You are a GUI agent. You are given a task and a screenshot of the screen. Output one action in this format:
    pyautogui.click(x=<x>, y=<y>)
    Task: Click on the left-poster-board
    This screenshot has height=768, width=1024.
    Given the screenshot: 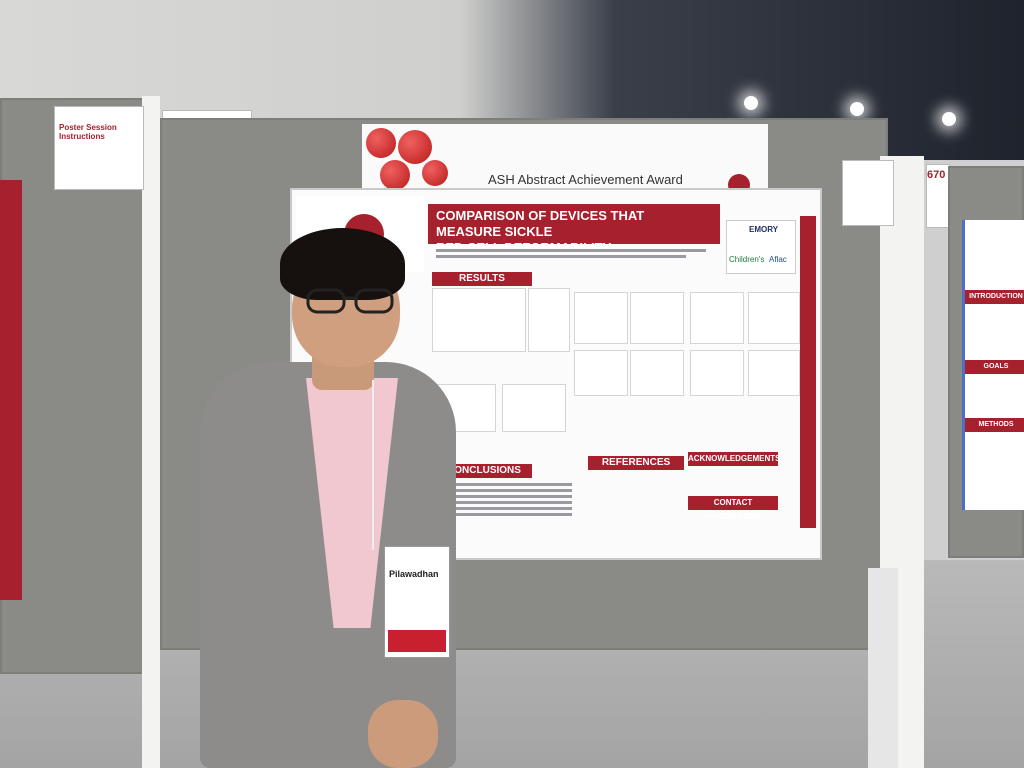 What is the action you would take?
    pyautogui.click(x=75, y=386)
    